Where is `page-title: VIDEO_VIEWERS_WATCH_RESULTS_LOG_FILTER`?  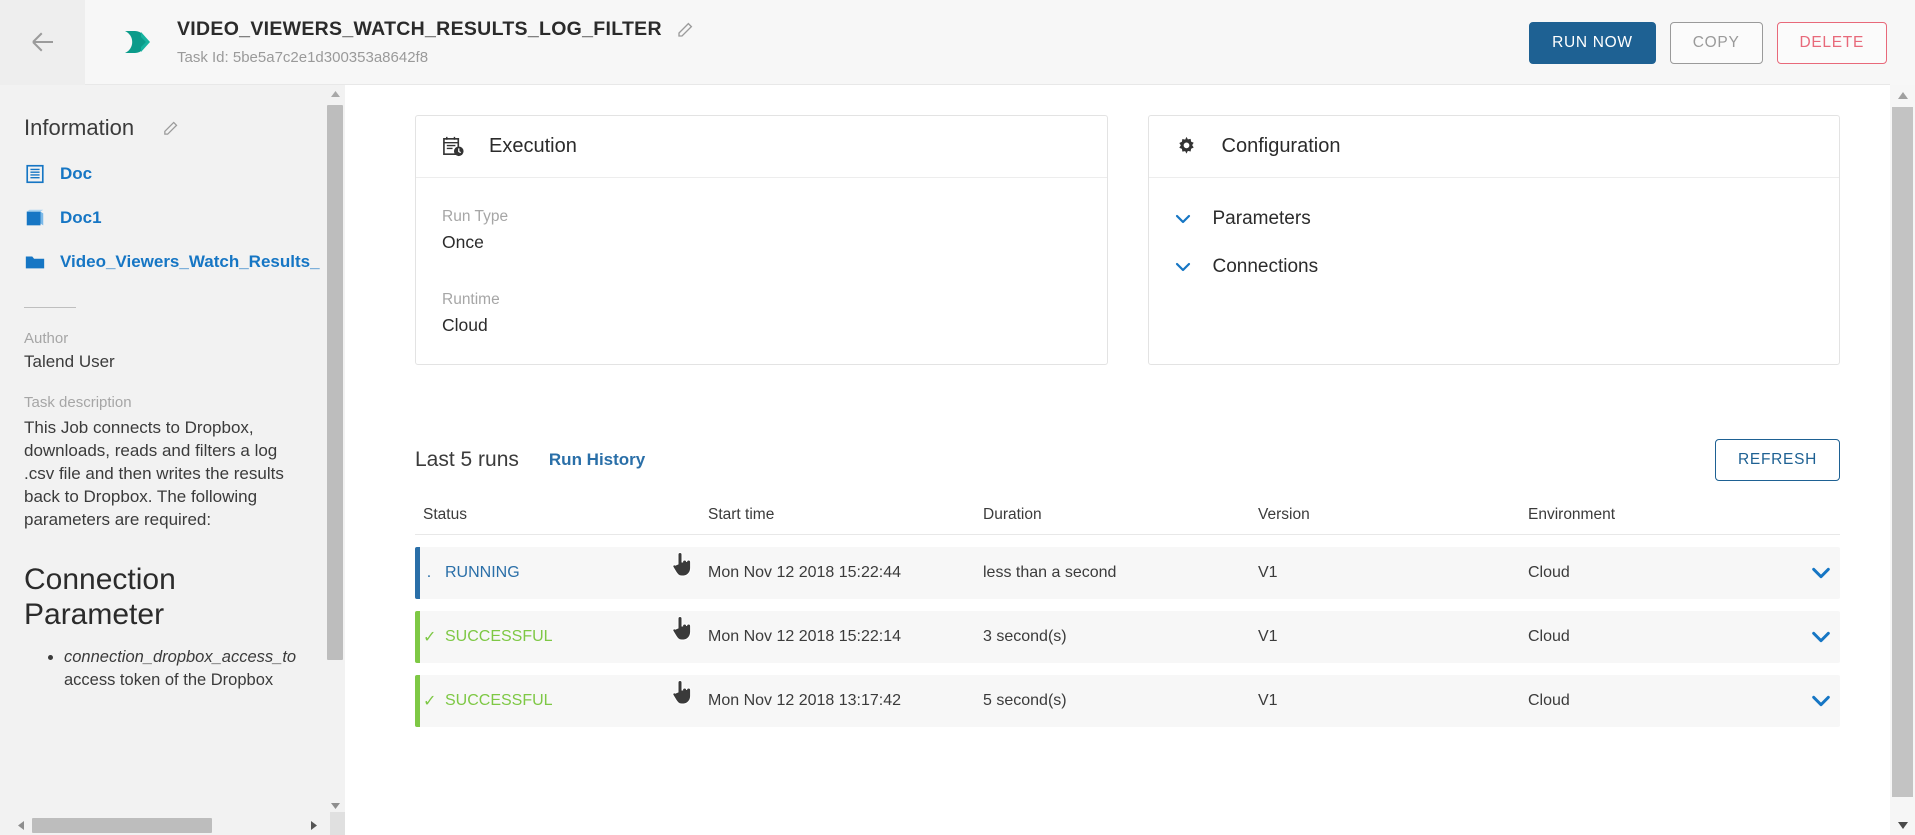 page-title: VIDEO_VIEWERS_WATCH_RESULTS_LOG_FILTER is located at coordinates (419, 29).